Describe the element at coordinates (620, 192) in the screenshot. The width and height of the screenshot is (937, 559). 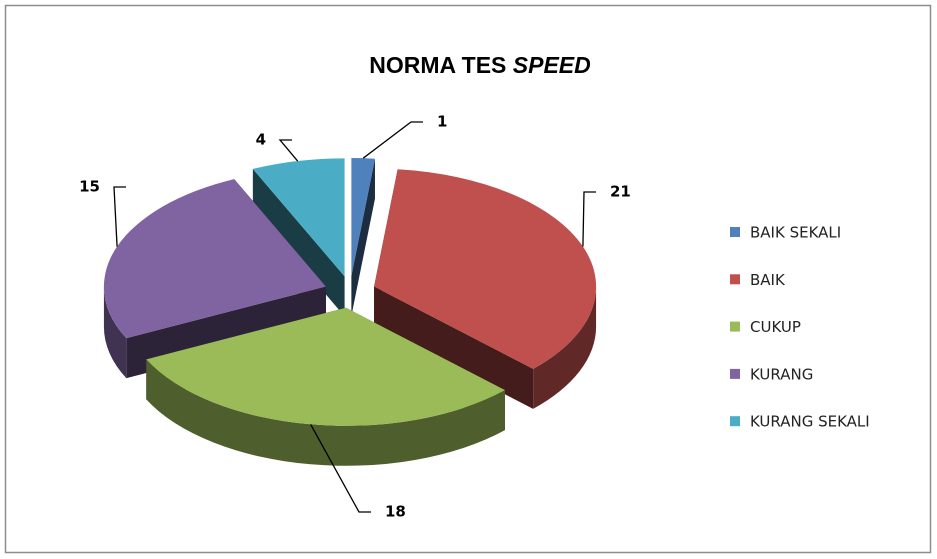
I see `data-label: 21` at that location.